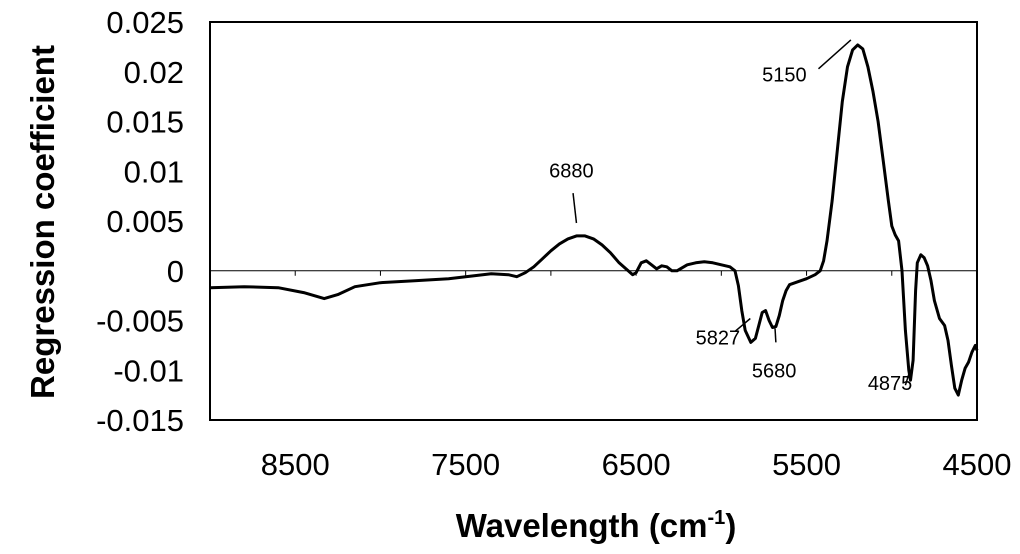 The width and height of the screenshot is (1020, 554). Describe the element at coordinates (145, 22) in the screenshot. I see `y-tick-label: 0.025` at that location.